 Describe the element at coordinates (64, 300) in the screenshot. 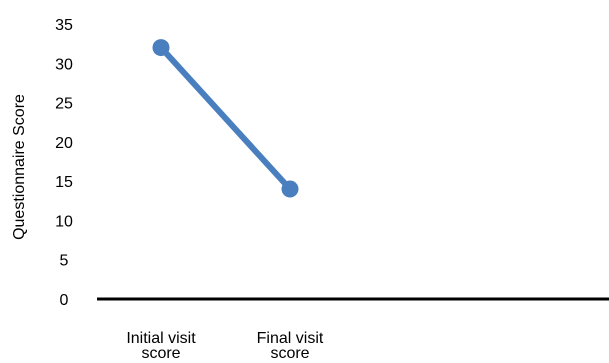

I see `y-tick-label: 0` at that location.